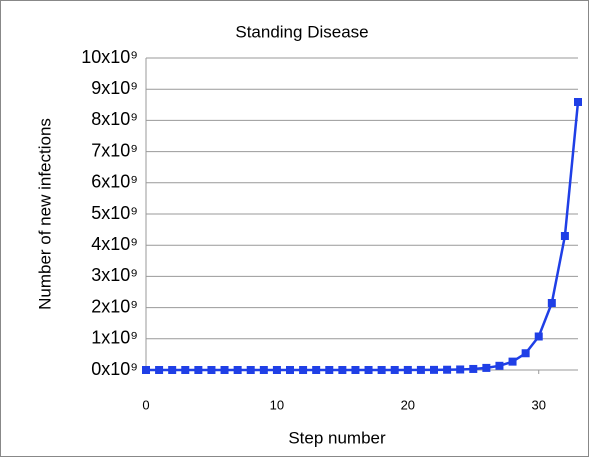 The height and width of the screenshot is (457, 589). Describe the element at coordinates (114, 275) in the screenshot. I see `y-tick-label: 3x10⁹` at that location.